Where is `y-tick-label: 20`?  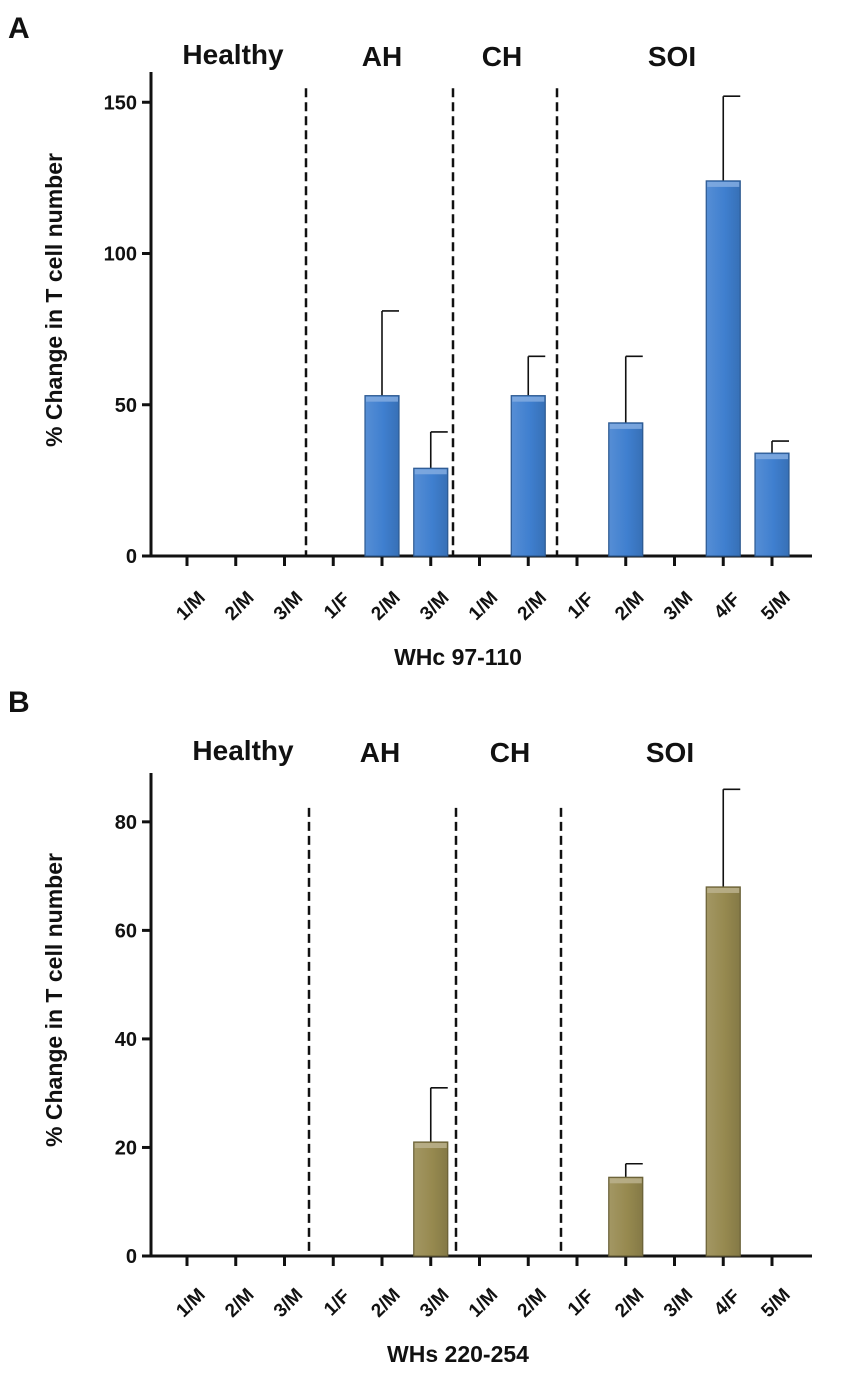 y-tick-label: 20 is located at coordinates (126, 1148).